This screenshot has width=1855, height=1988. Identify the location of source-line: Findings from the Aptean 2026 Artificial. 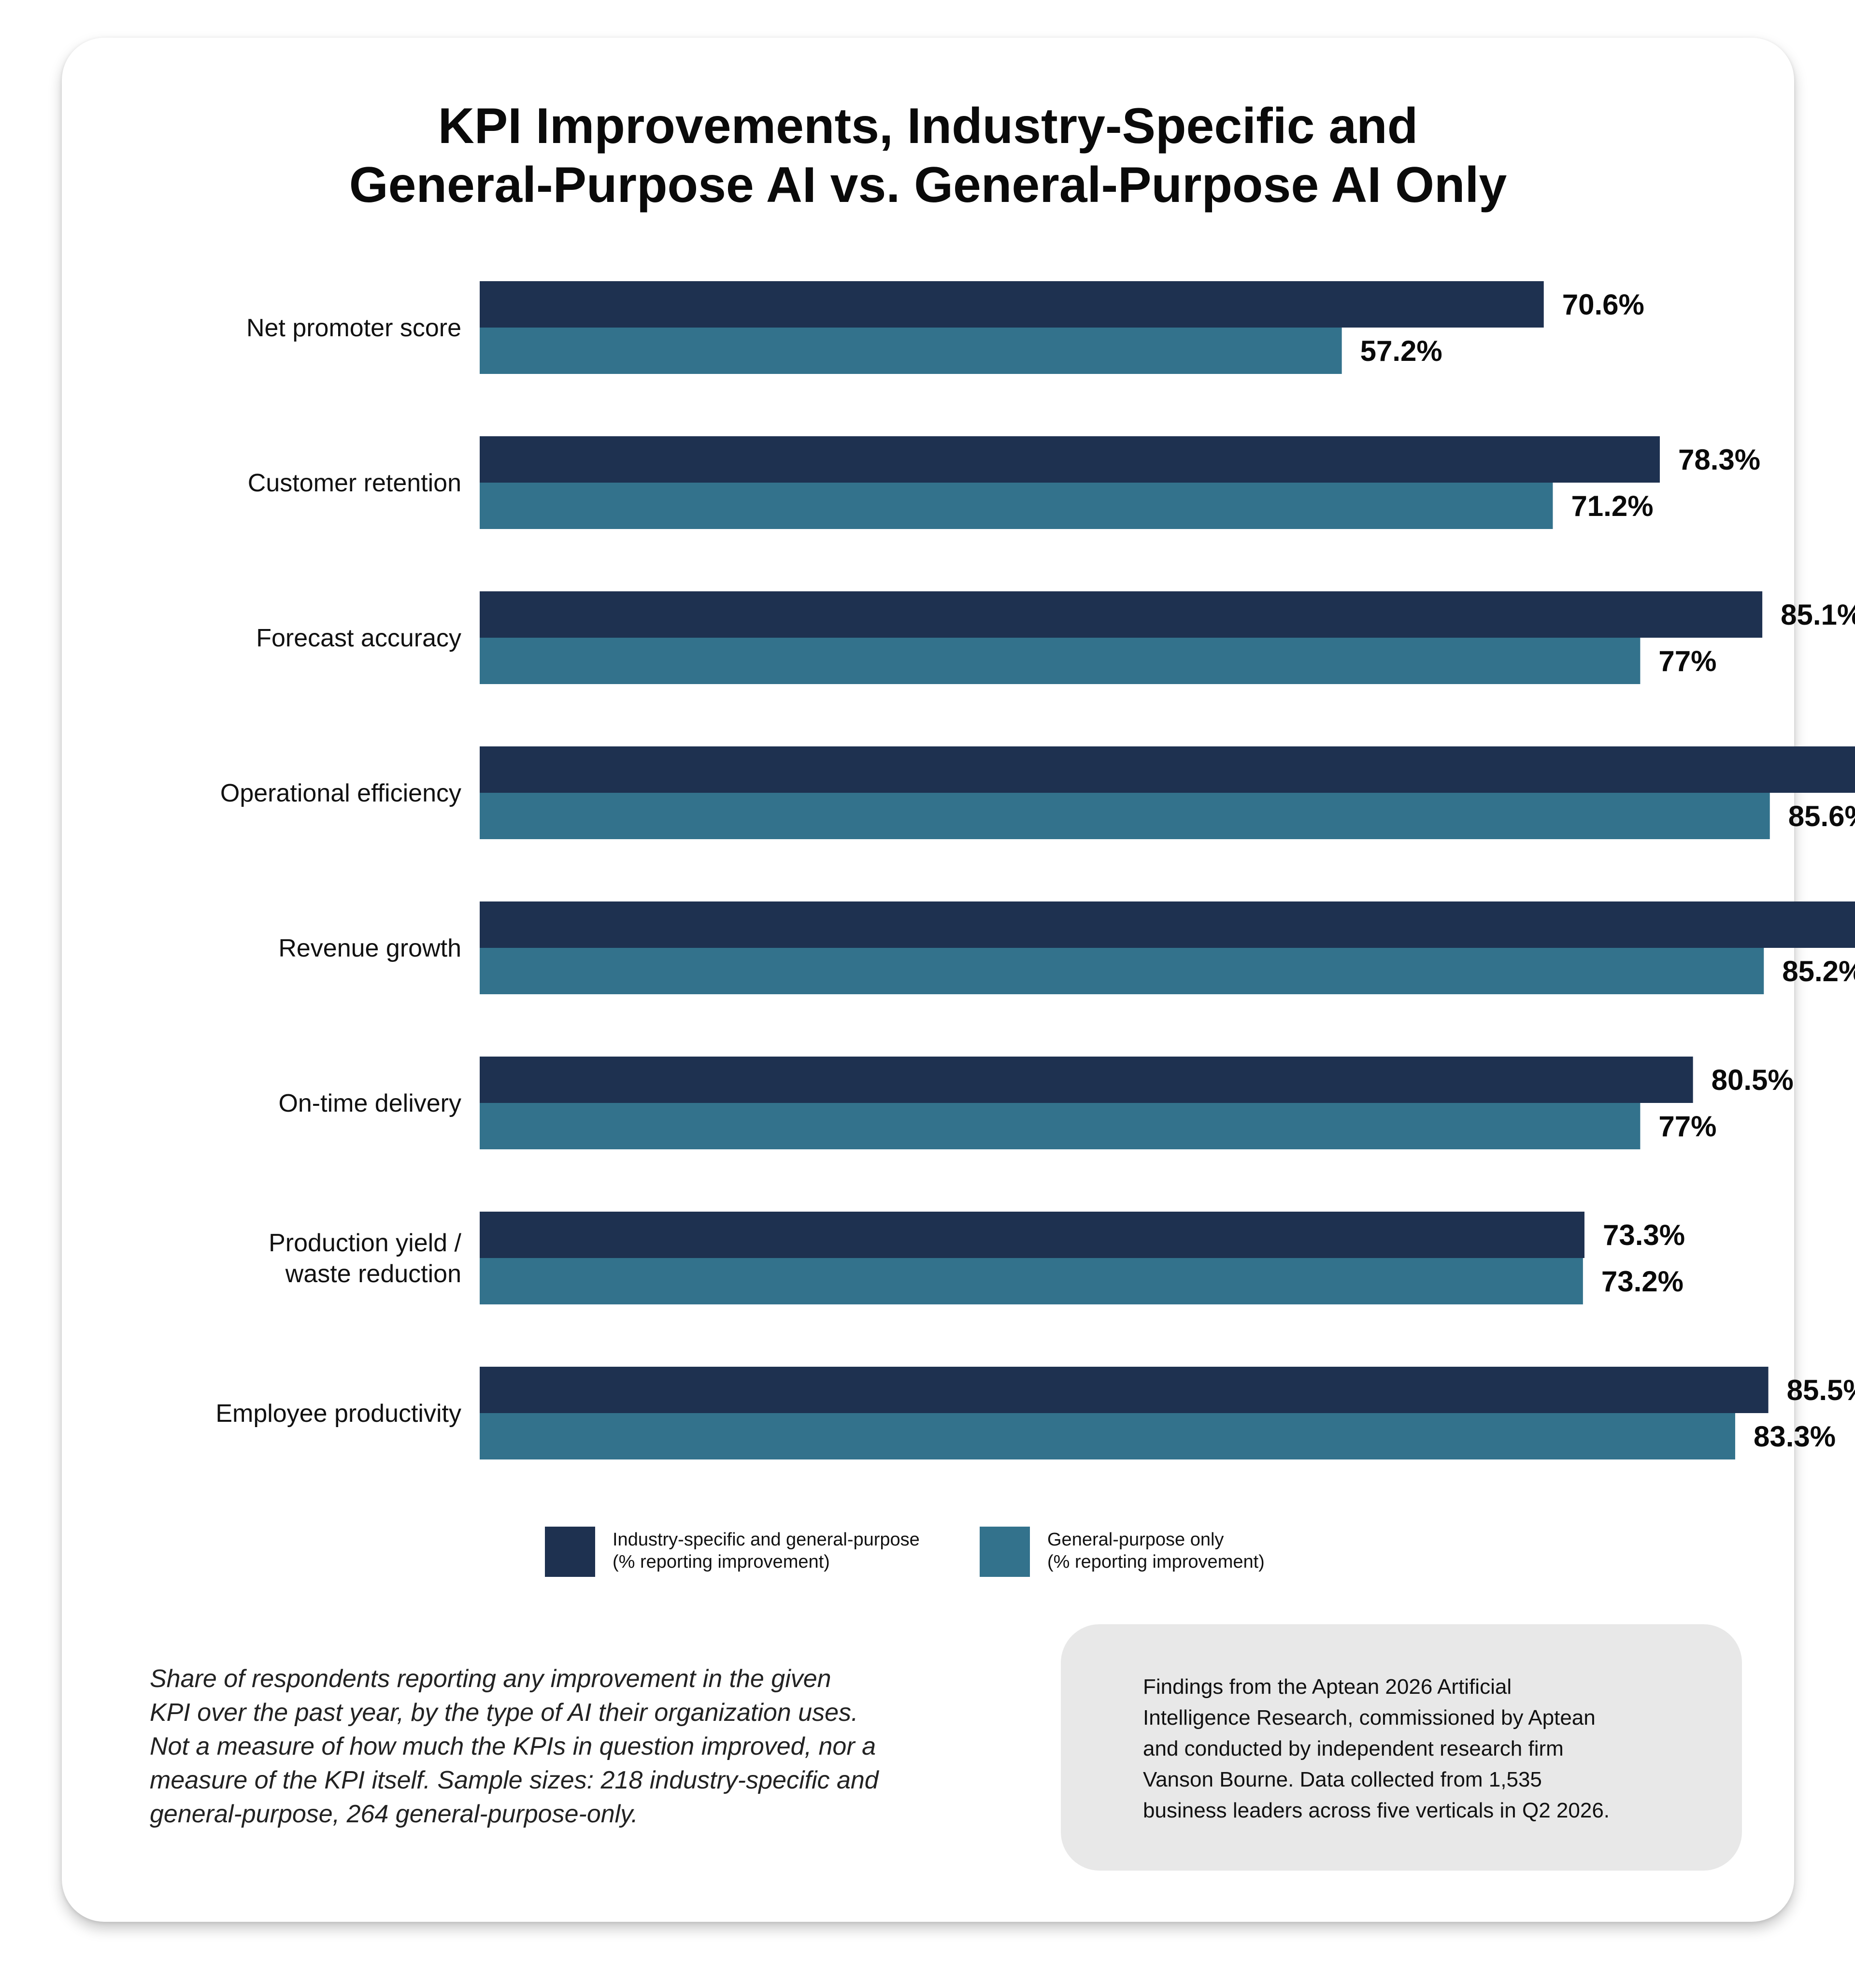
(1328, 1687).